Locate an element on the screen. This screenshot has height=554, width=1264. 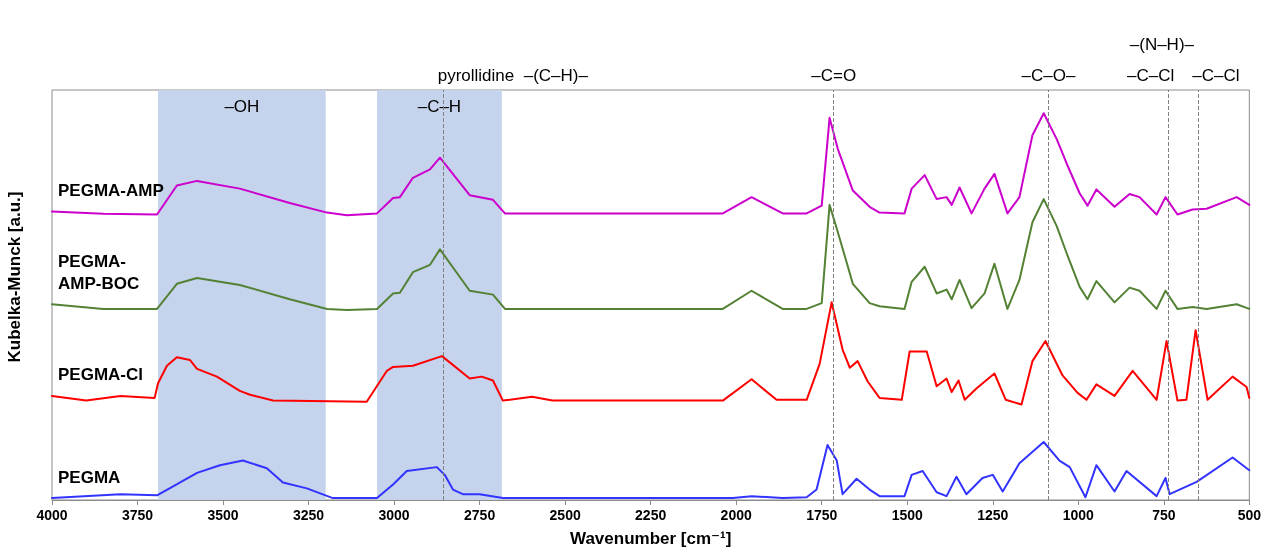
x-tick-label: 1750 is located at coordinates (822, 515).